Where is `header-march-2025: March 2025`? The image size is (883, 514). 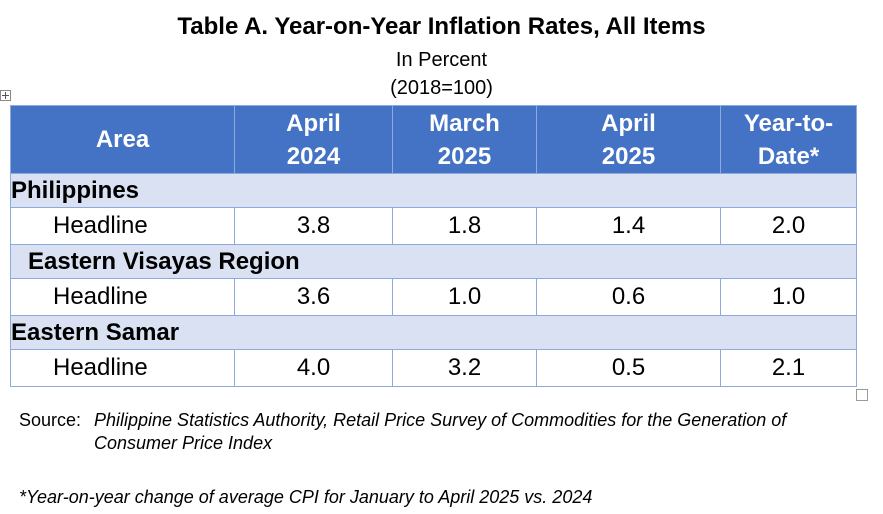 header-march-2025: March 2025 is located at coordinates (464, 139).